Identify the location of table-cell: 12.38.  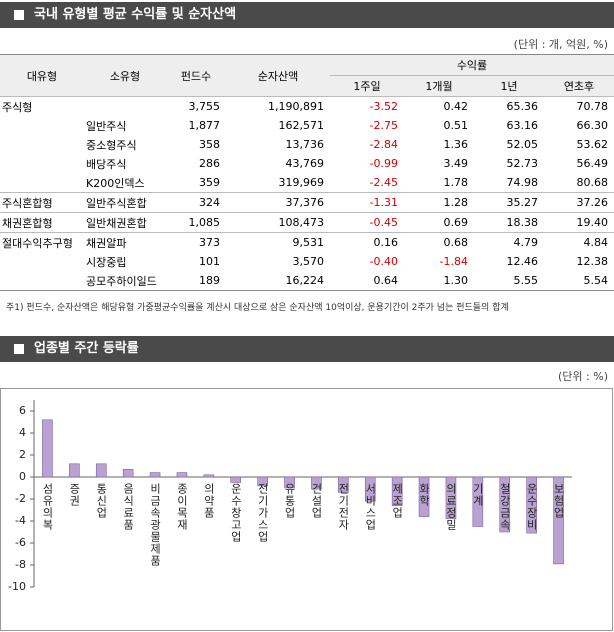
(592, 261).